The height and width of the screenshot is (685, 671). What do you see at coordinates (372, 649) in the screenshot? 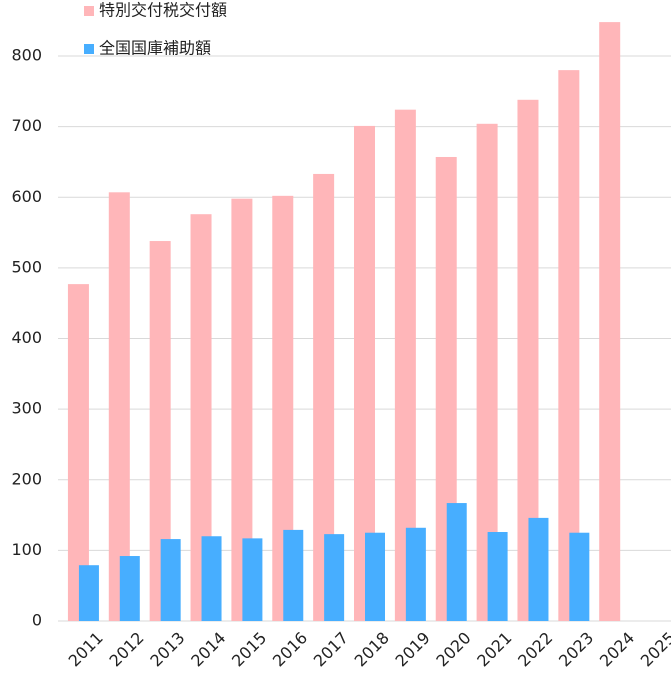
I see `x-tick-label: 2018` at bounding box center [372, 649].